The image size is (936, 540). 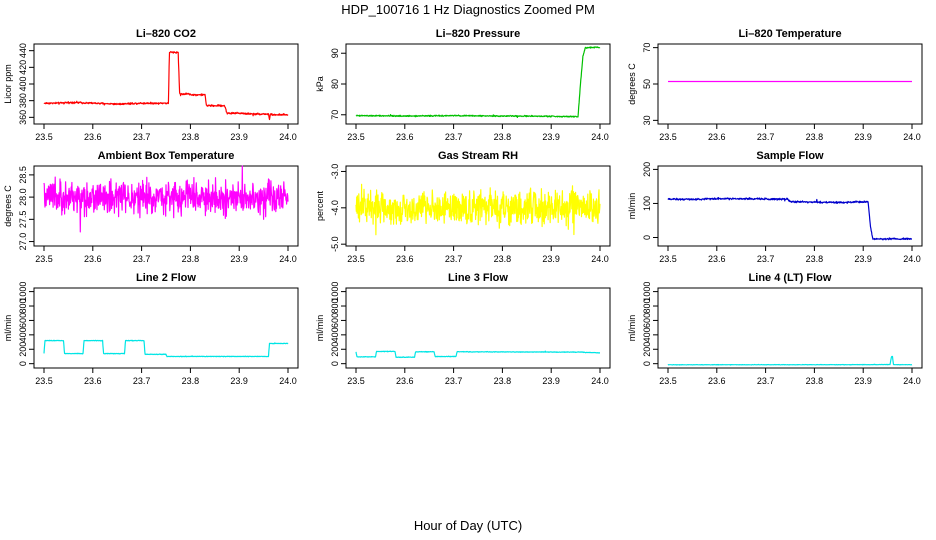 What do you see at coordinates (647, 120) in the screenshot?
I see `y-tick-label: 30` at bounding box center [647, 120].